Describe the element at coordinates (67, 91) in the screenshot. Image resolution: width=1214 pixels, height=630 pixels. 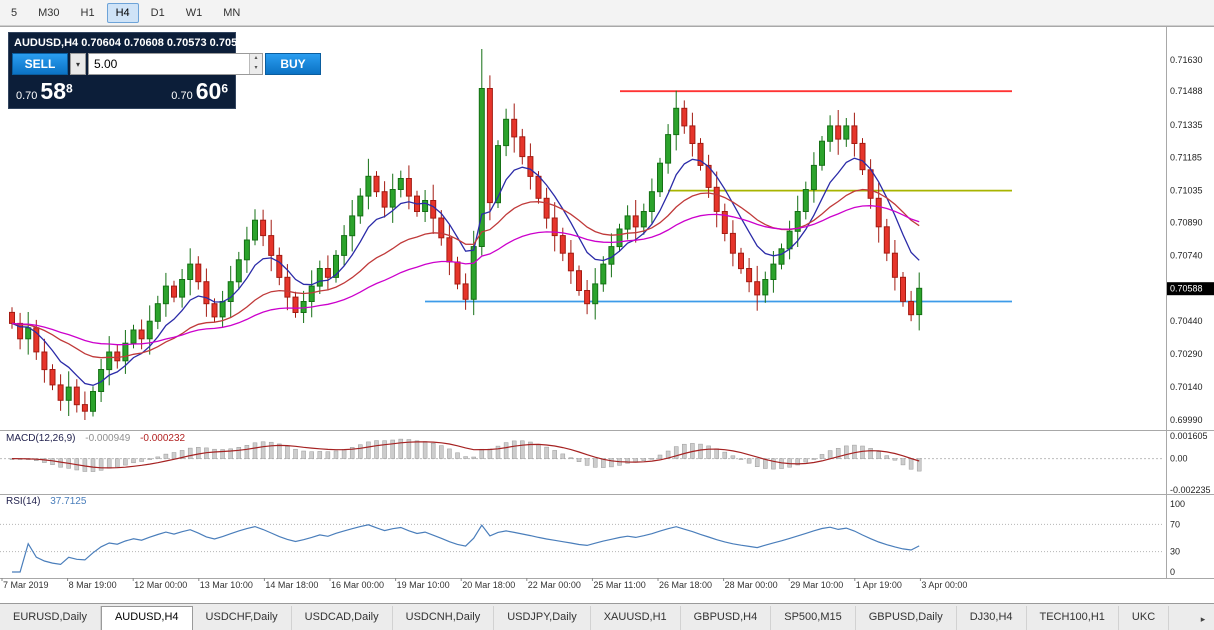
I see `sell-price-display: 0.70 588` at that location.